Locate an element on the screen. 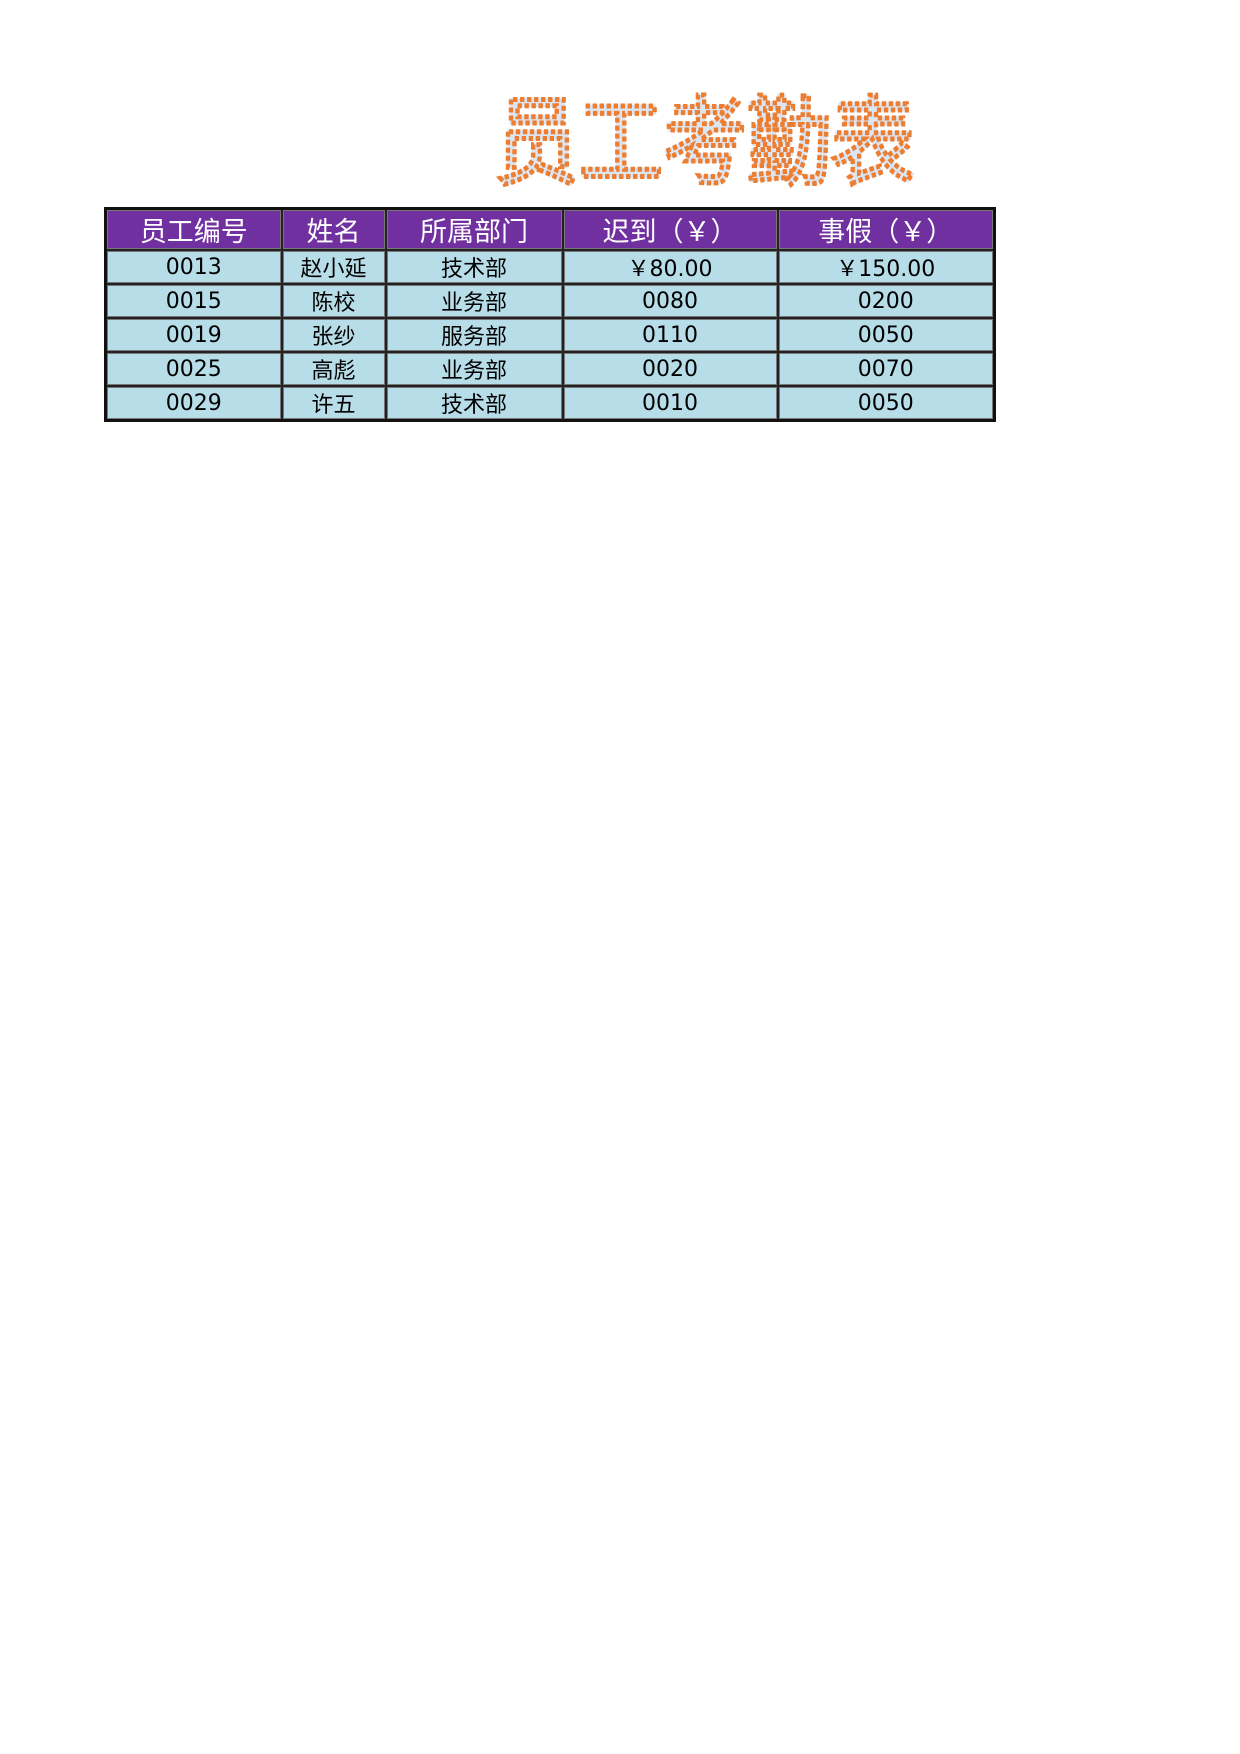 The height and width of the screenshot is (1754, 1240). cell-name: 陈校 is located at coordinates (333, 301).